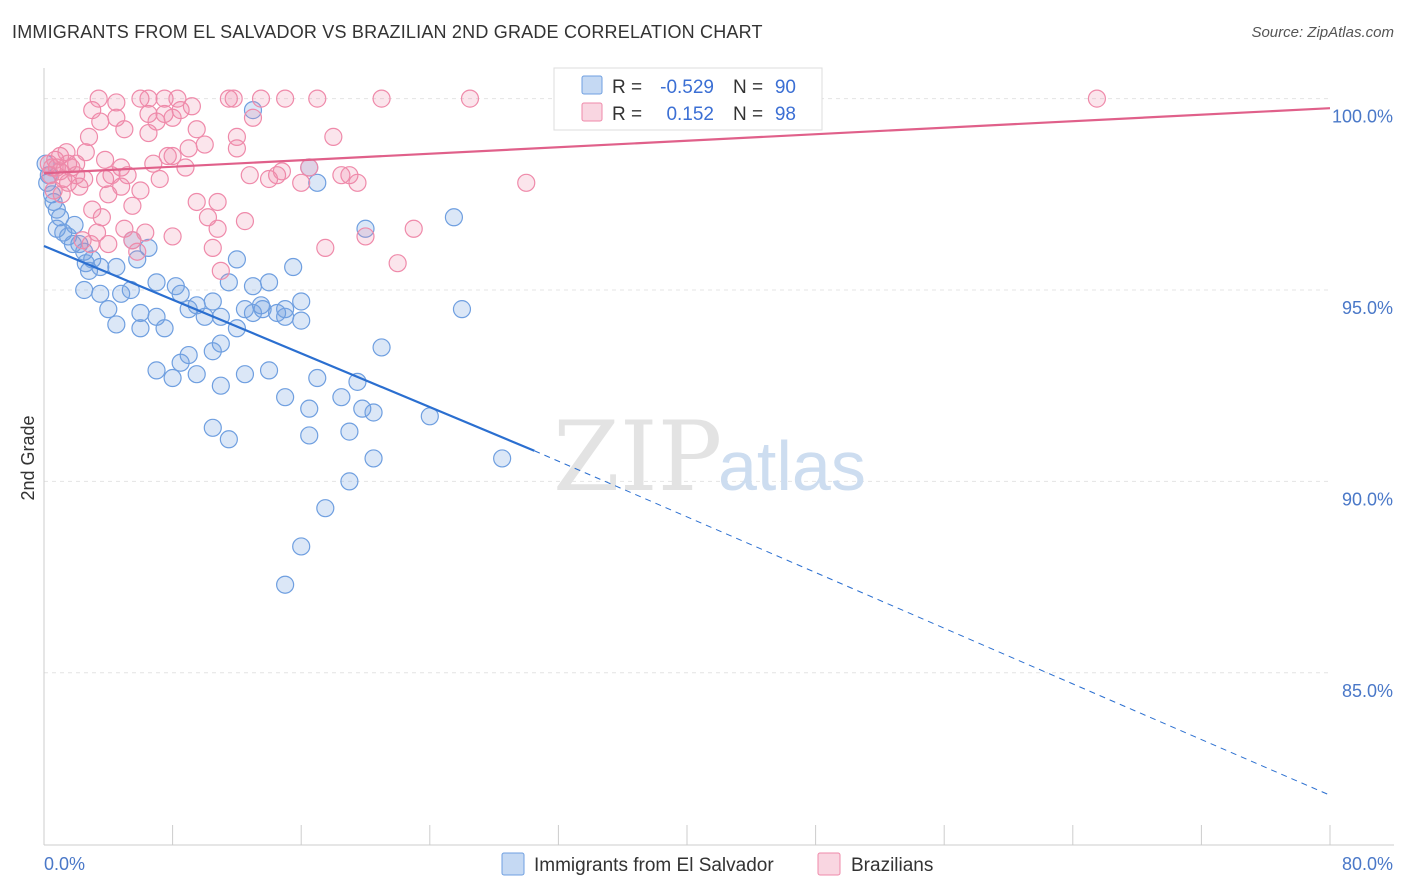  What do you see at coordinates (1362, 117) in the screenshot?
I see `y-tick-label: 100.0%` at bounding box center [1362, 117].